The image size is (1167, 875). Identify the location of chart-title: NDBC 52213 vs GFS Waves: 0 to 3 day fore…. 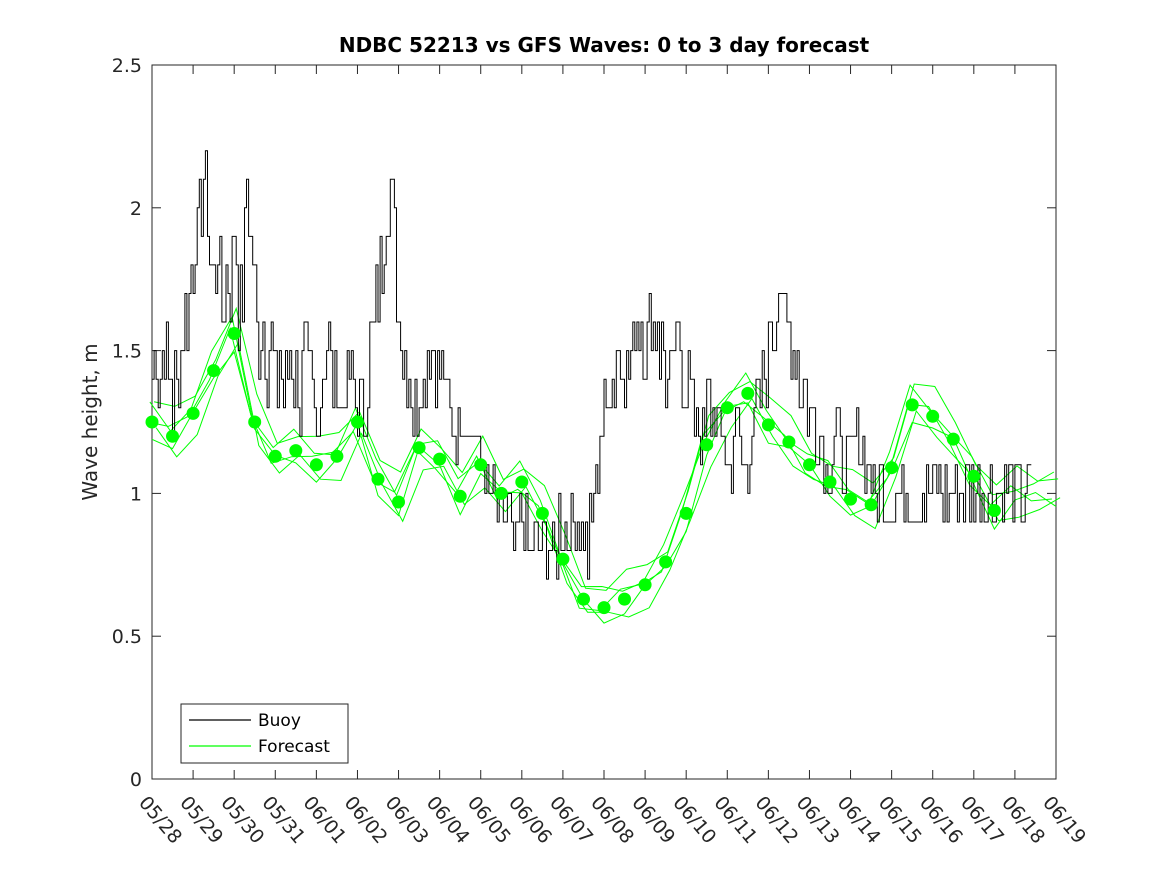
(604, 45).